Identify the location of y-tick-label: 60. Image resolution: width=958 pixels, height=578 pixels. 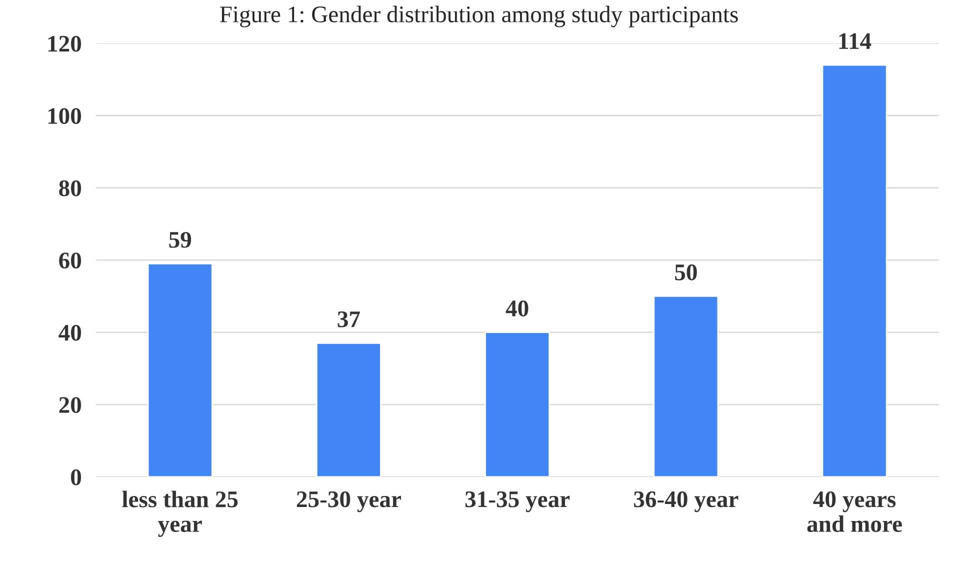
(70, 260).